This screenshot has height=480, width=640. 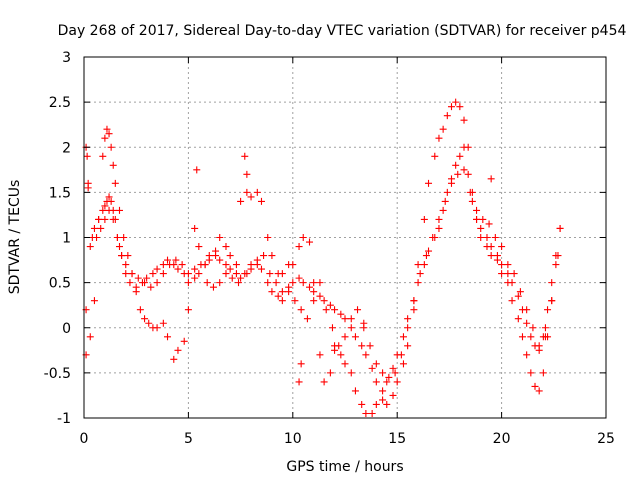 I want to click on y-tick-label: 0, so click(x=66, y=329).